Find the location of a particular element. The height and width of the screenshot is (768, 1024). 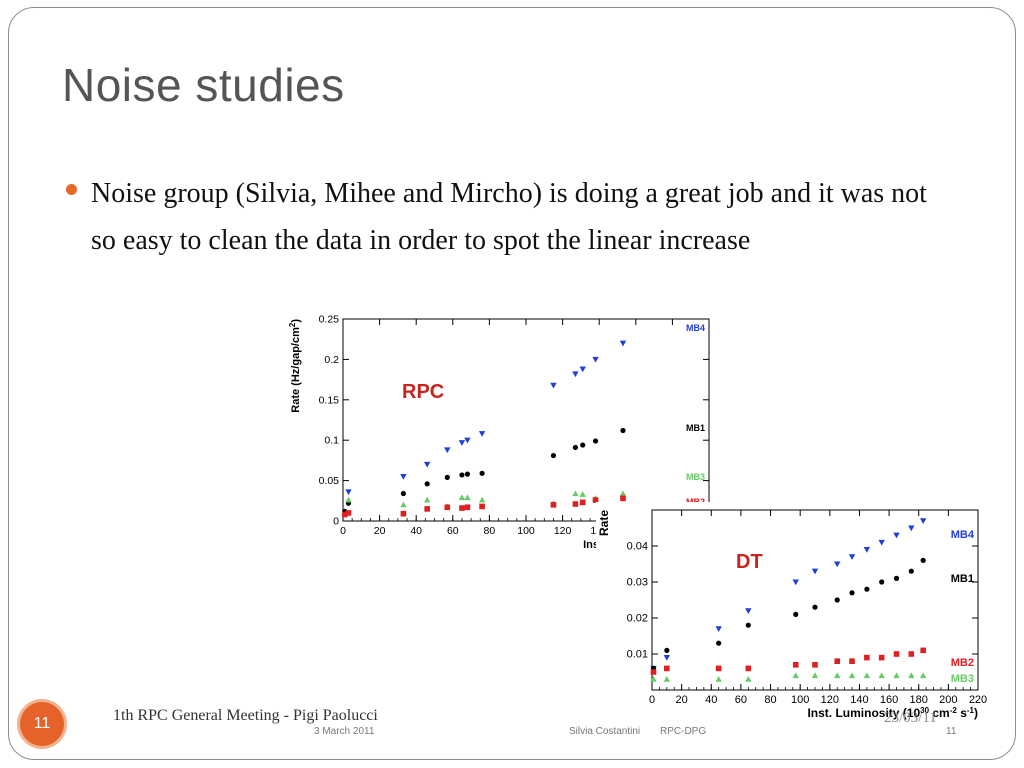

rpc-ytick-label: 0.25 is located at coordinates (329, 320).